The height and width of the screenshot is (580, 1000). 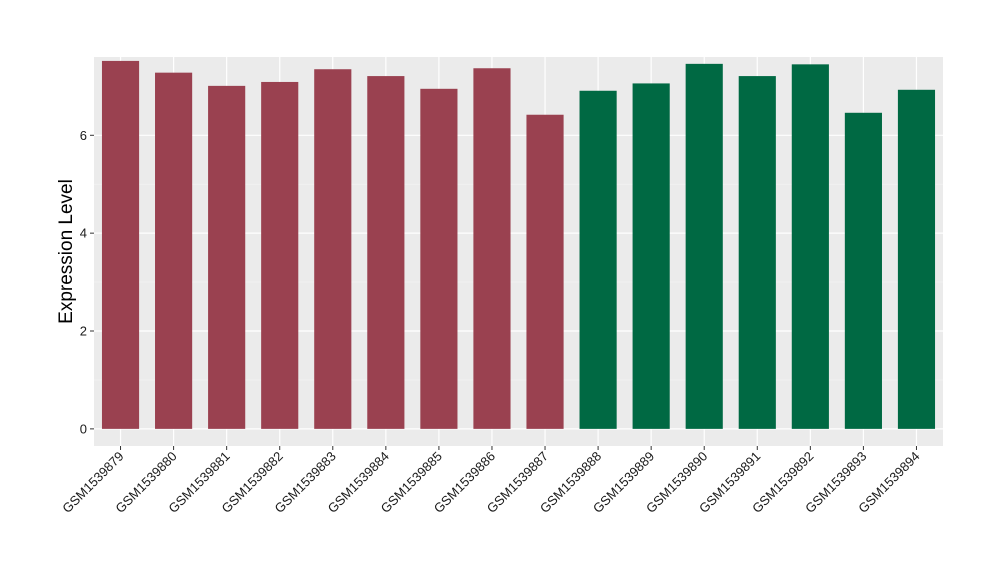 What do you see at coordinates (87, 282) in the screenshot?
I see `y-axis: 0 2 4 6` at bounding box center [87, 282].